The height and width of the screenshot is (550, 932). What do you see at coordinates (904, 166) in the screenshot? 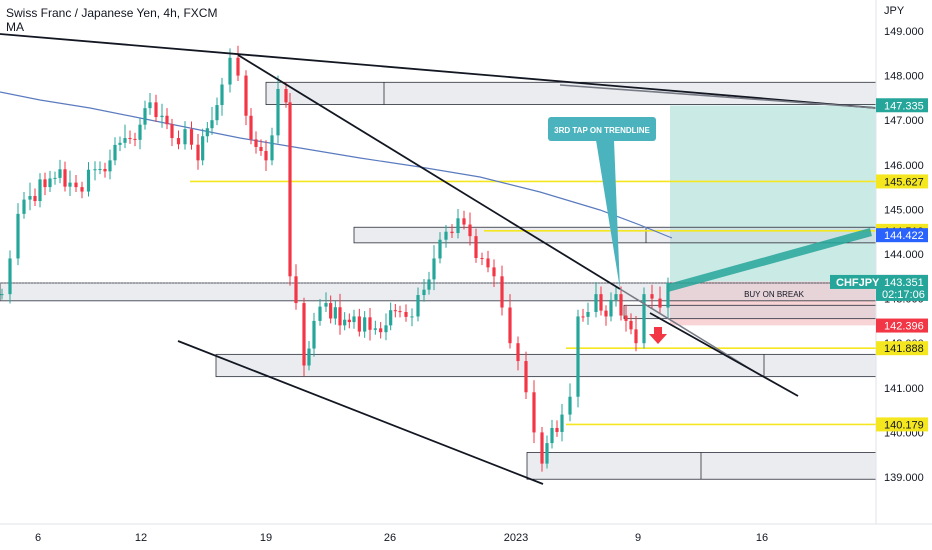
I see `y-tick-label: 146.000` at bounding box center [904, 166].